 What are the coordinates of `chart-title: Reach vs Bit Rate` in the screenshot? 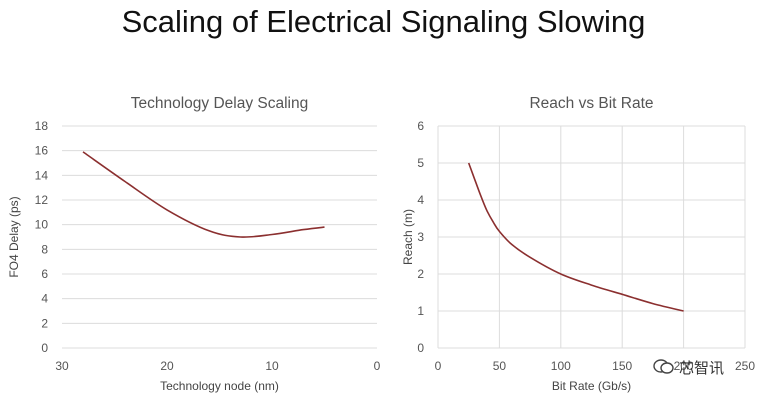 It's located at (591, 103).